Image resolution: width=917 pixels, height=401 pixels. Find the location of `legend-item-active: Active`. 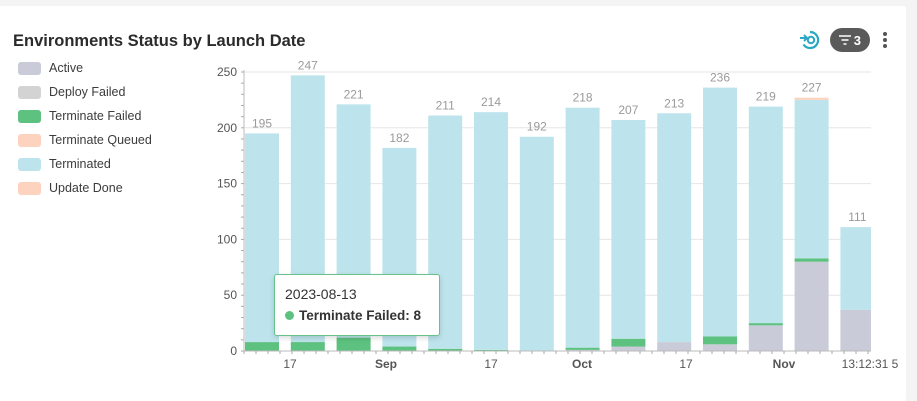

legend-item-active: Active is located at coordinates (85, 68).